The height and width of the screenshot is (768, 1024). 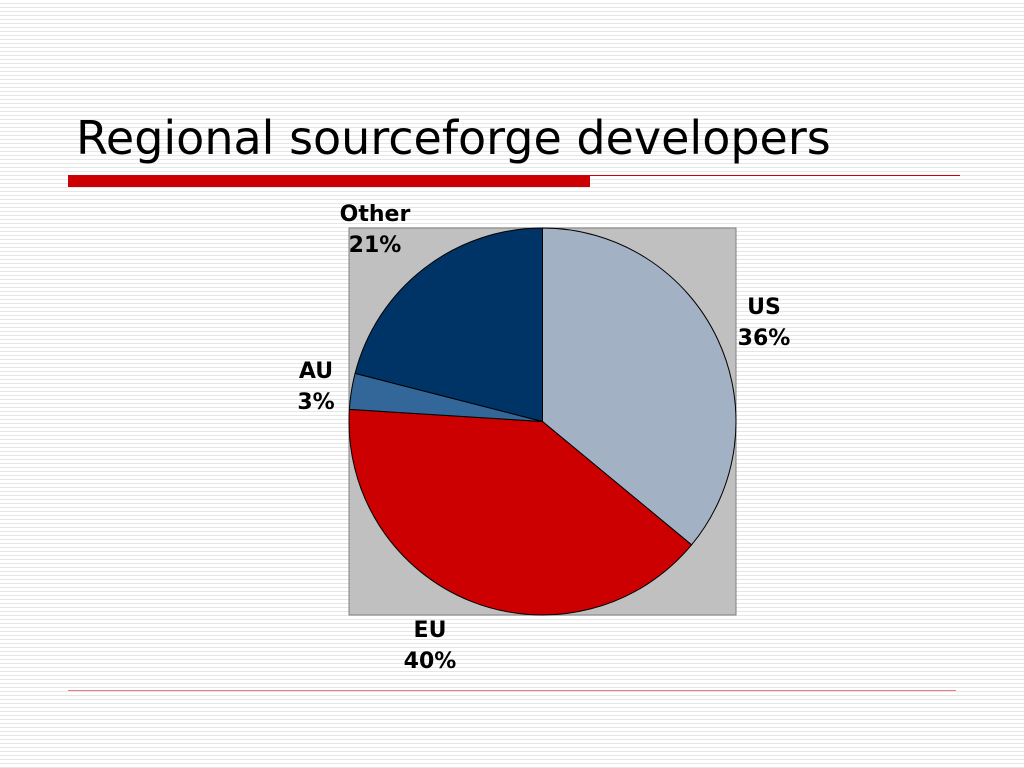 I want to click on data-label-category: Other, so click(x=375, y=214).